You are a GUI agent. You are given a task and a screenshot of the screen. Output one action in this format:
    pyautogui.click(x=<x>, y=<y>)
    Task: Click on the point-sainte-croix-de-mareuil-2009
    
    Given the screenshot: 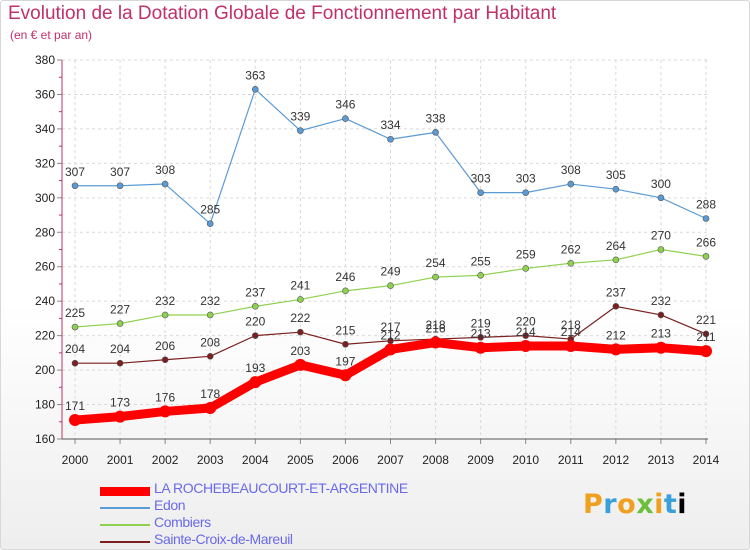 What is the action you would take?
    pyautogui.click(x=480, y=337)
    